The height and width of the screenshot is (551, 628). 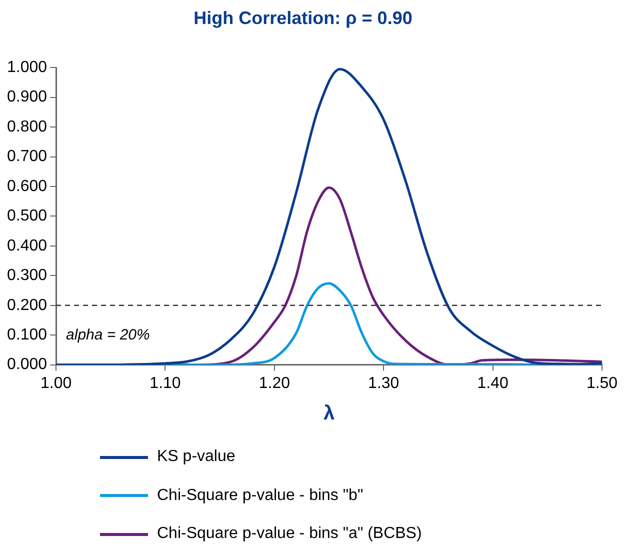 I want to click on y-tick-label: 0.400, so click(x=27, y=245).